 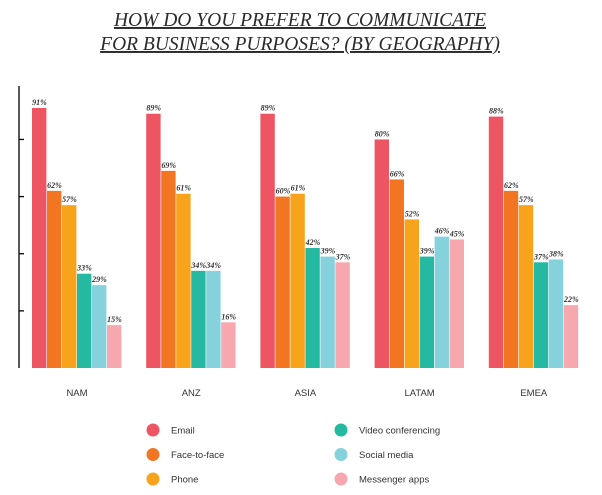 What do you see at coordinates (283, 191) in the screenshot?
I see `data-label: 60%` at bounding box center [283, 191].